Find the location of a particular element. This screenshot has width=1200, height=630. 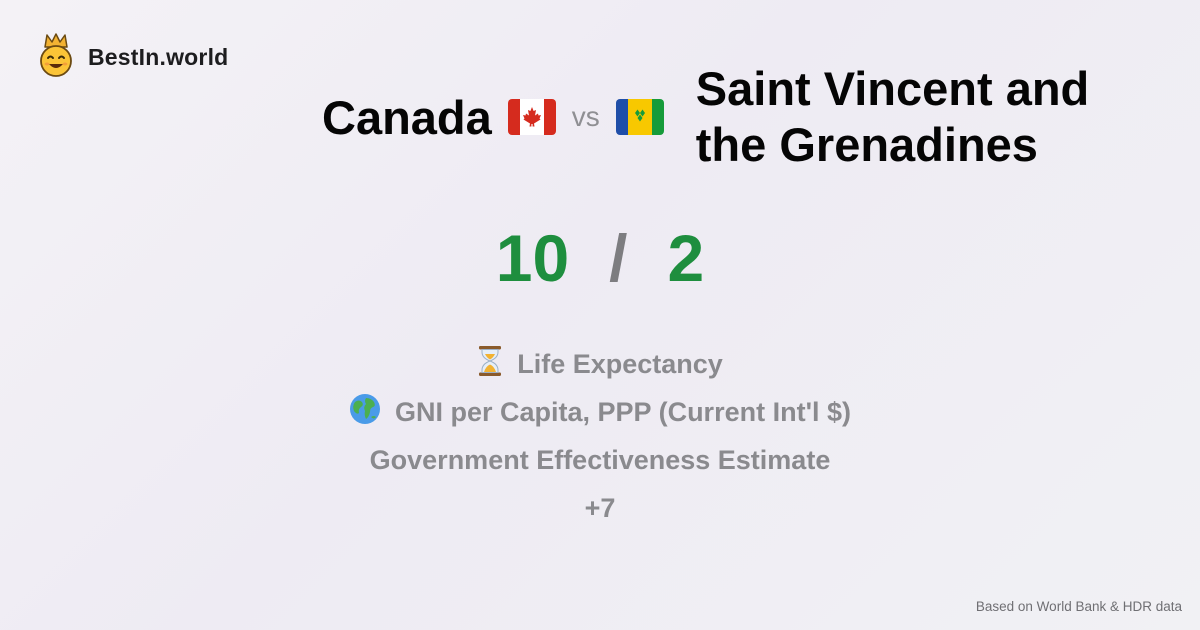

metric-label: Government Effectiveness Estimate is located at coordinates (600, 459).